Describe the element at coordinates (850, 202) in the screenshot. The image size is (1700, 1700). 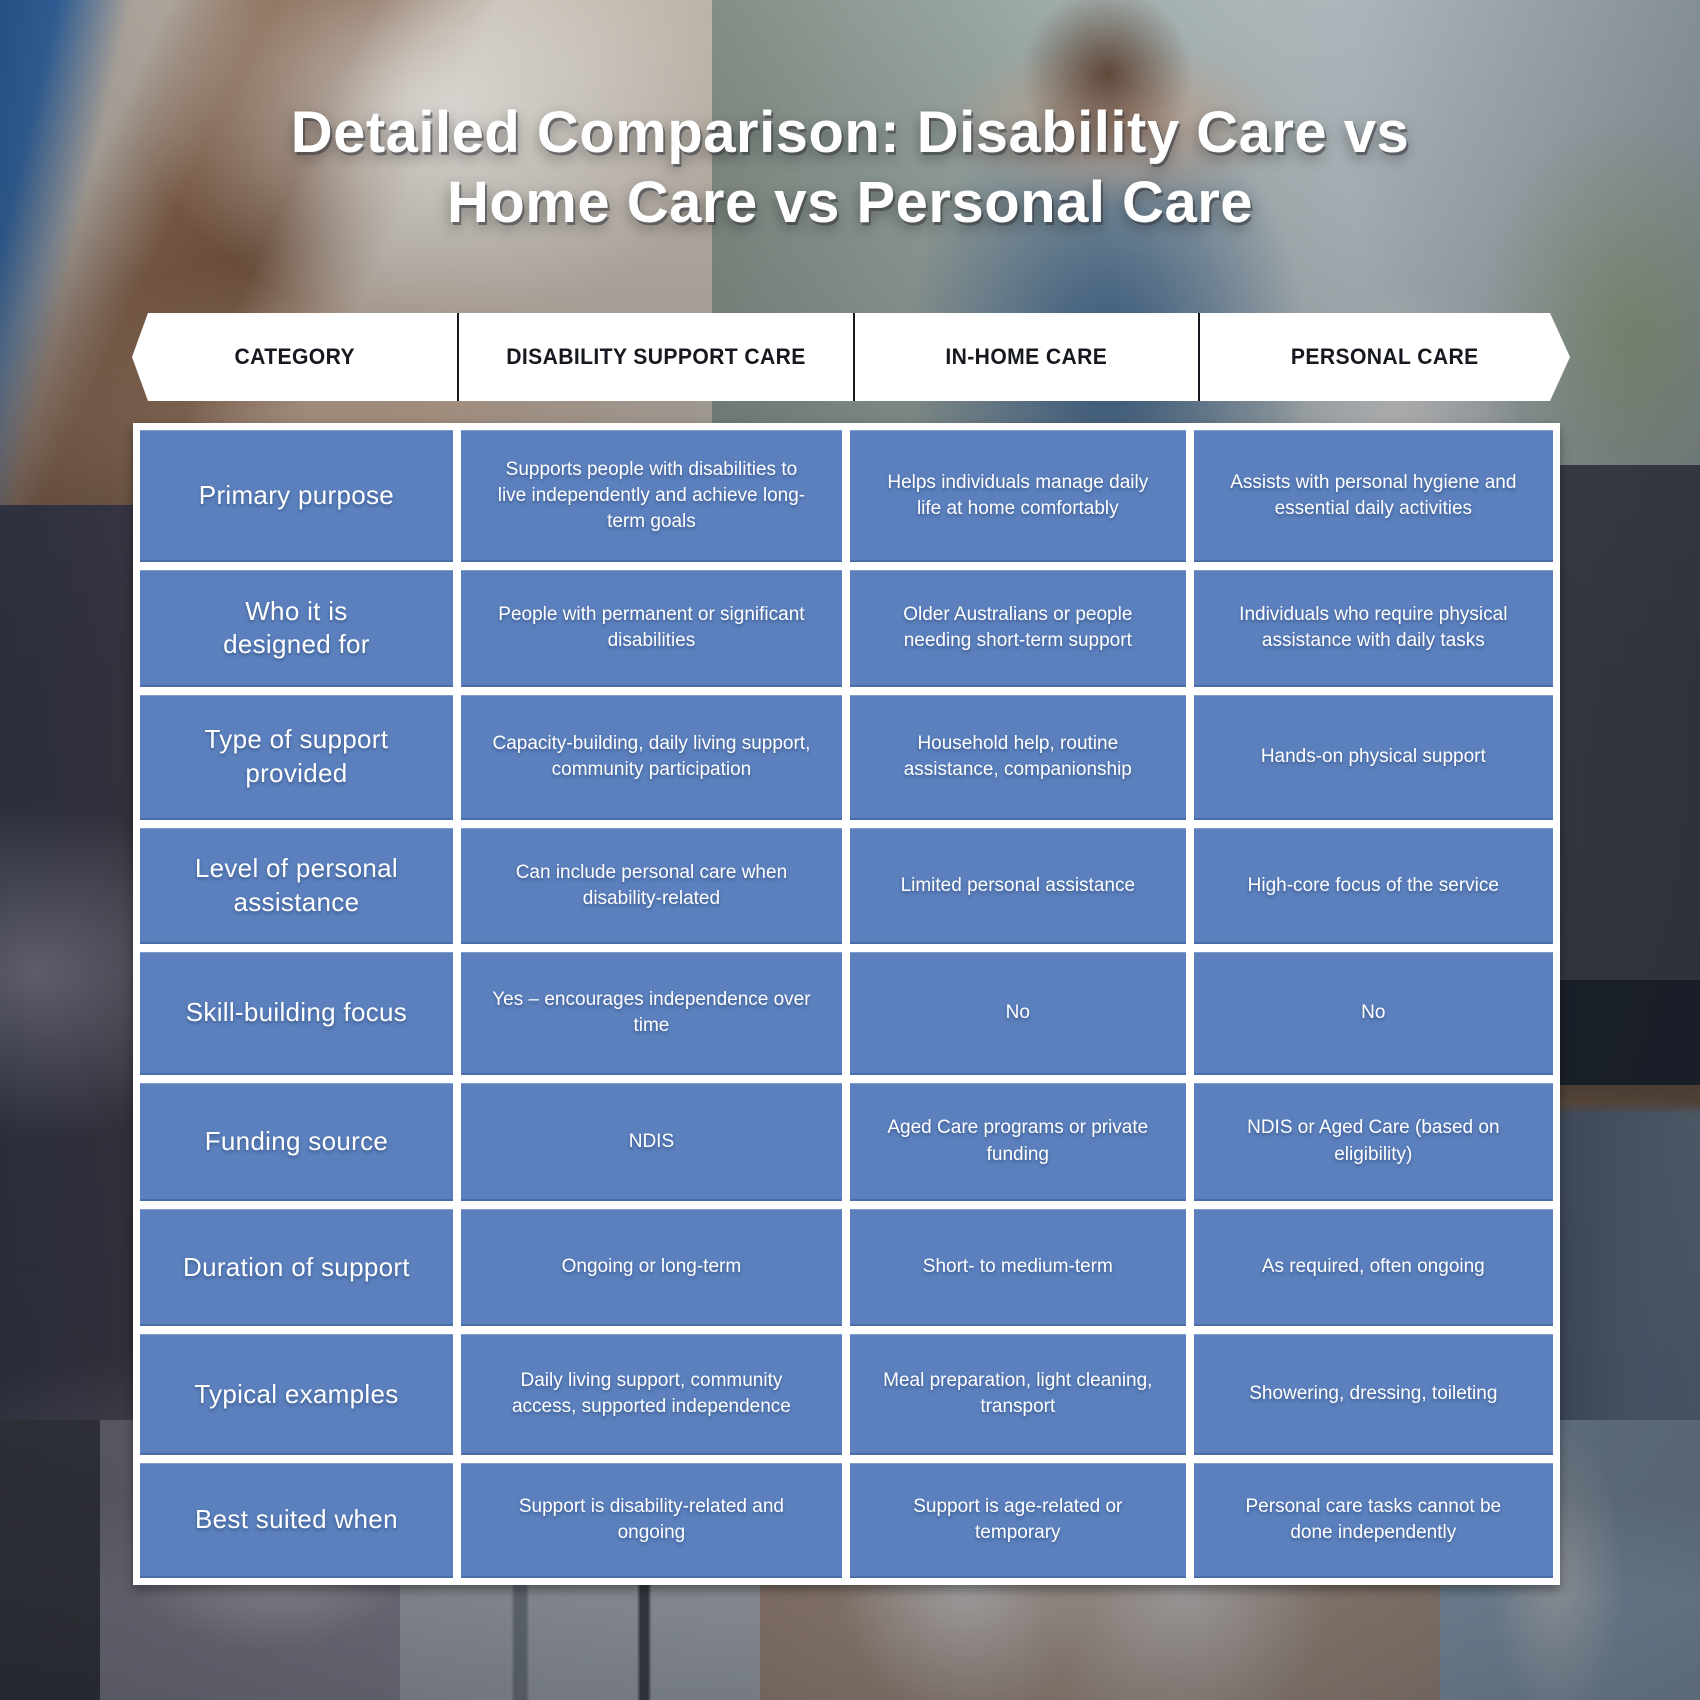
I see `page-title-line2: Home Care vs Personal Care` at that location.